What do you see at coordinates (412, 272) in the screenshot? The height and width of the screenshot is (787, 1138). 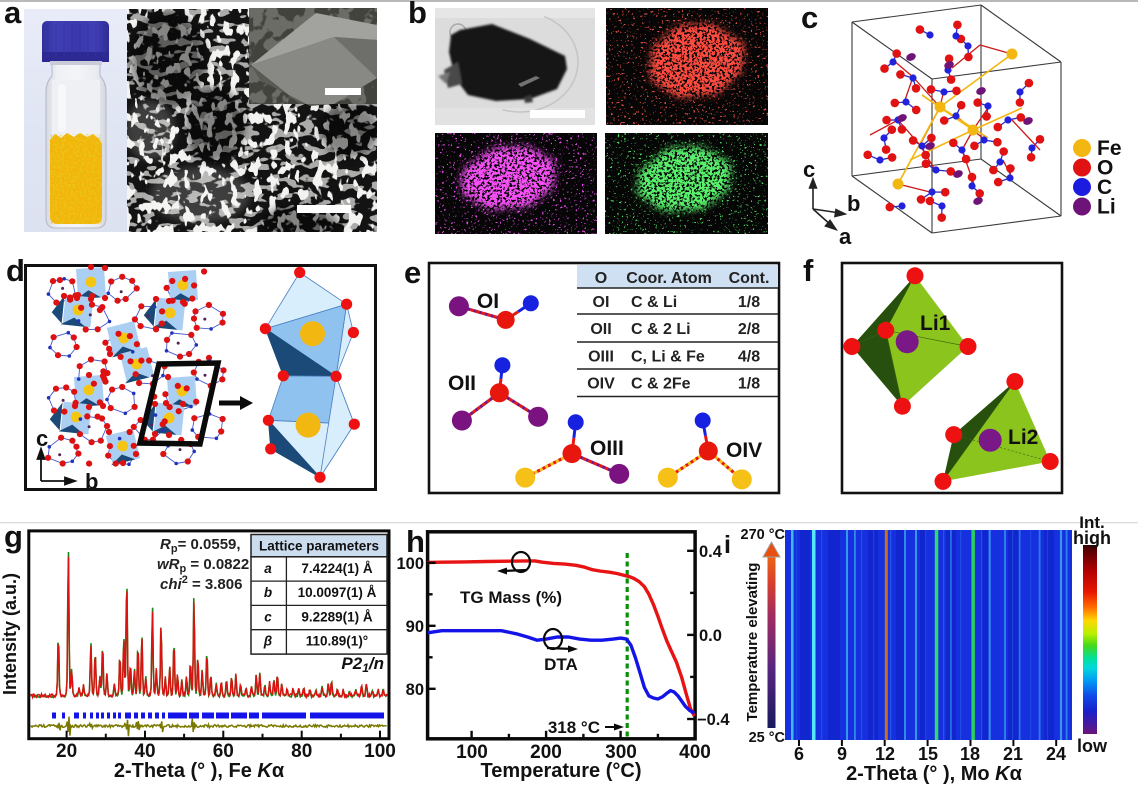 I see `svg-text: e` at bounding box center [412, 272].